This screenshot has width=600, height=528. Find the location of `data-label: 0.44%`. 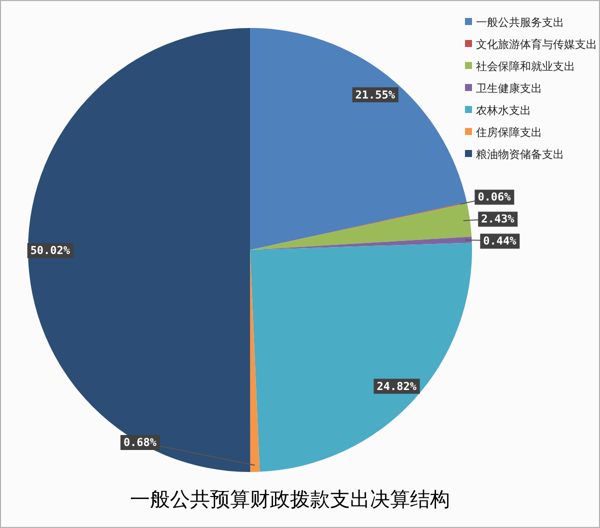

data-label: 0.44% is located at coordinates (500, 241).